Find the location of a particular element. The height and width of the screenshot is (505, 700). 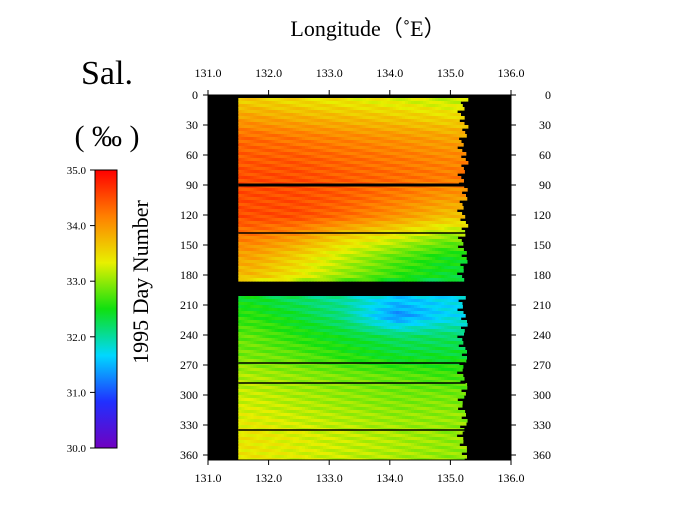

longitude-title: Longitude（˚E） is located at coordinates (367, 28).